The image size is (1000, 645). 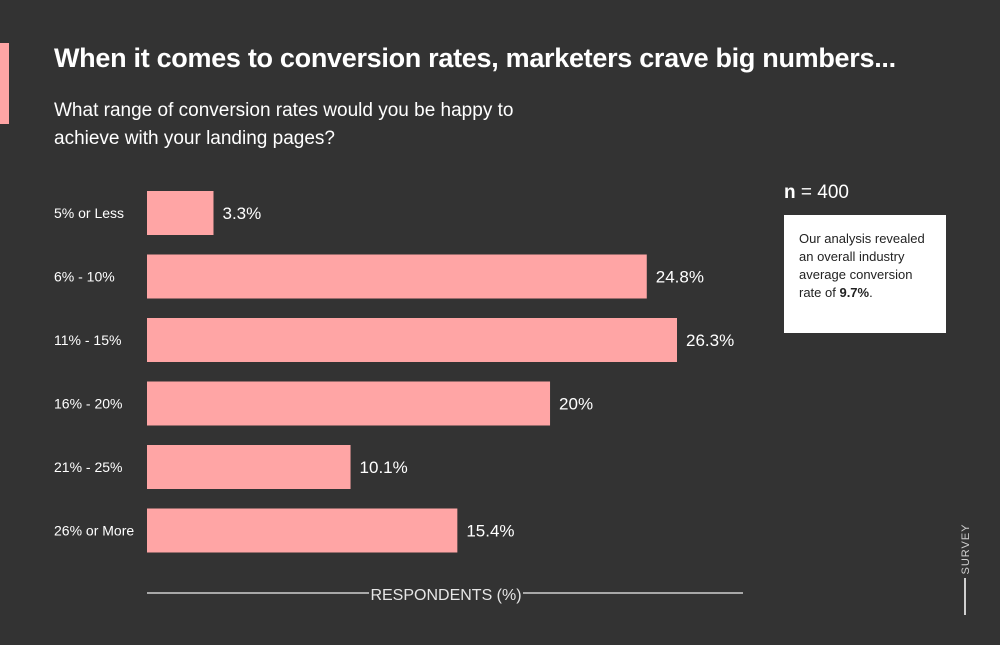 I want to click on note-highlight: 9.7%, so click(x=854, y=292).